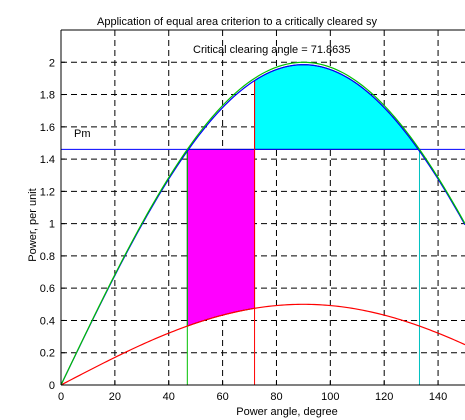 This screenshot has height=420, width=465. What do you see at coordinates (276, 397) in the screenshot?
I see `x-tick-label: 80` at bounding box center [276, 397].